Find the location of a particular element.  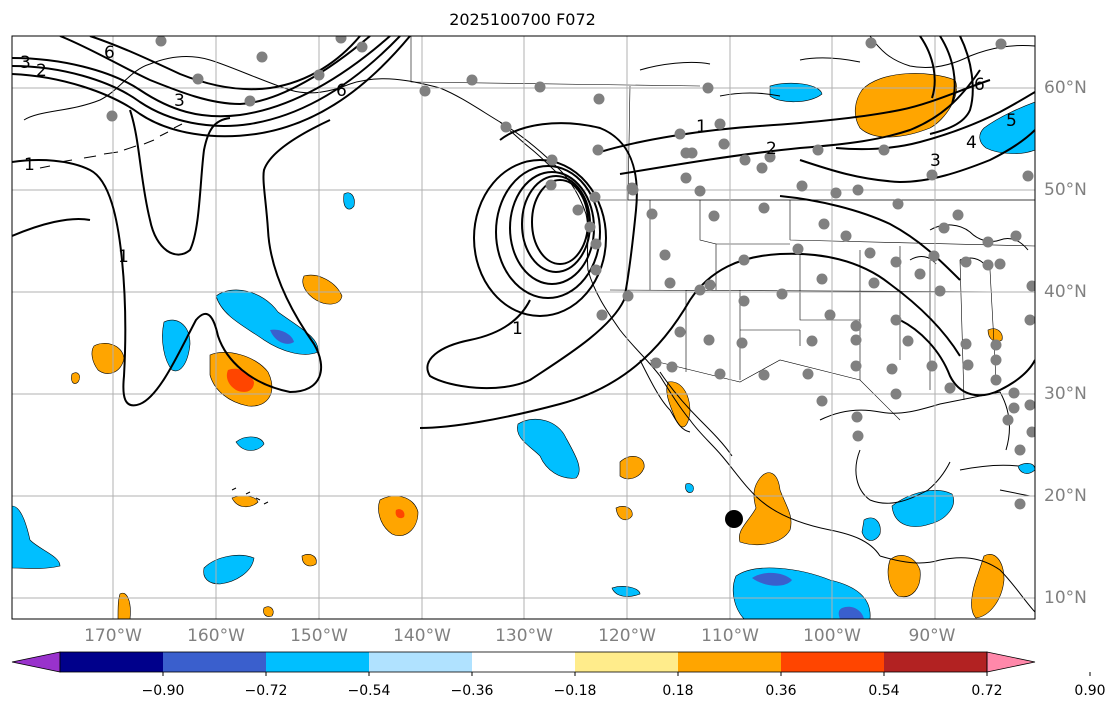

lat-tick-label: 30°N is located at coordinates (1065, 394).